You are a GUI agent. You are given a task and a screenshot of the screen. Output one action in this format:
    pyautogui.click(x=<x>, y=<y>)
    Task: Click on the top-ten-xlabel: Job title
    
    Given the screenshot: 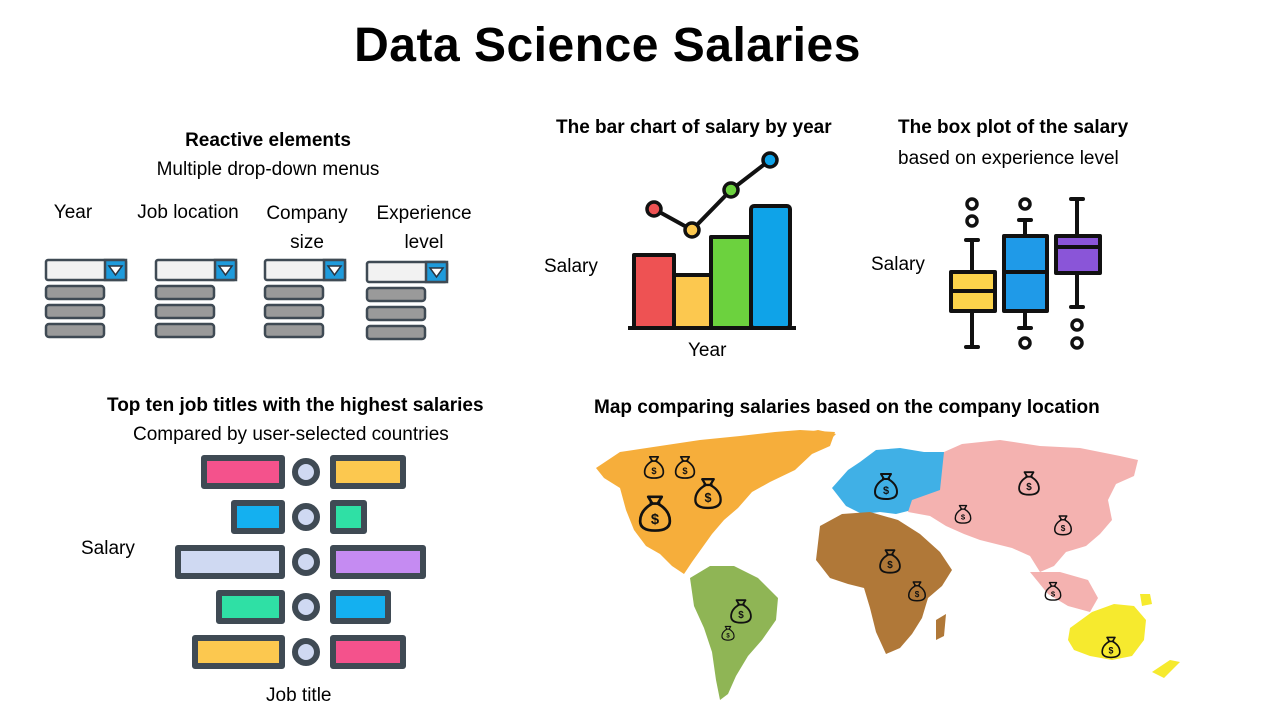 What is the action you would take?
    pyautogui.click(x=299, y=695)
    